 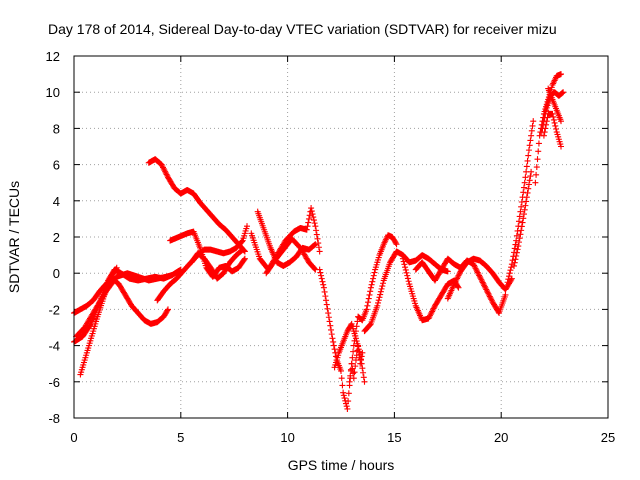 I want to click on series-sat-q, so click(x=460, y=286).